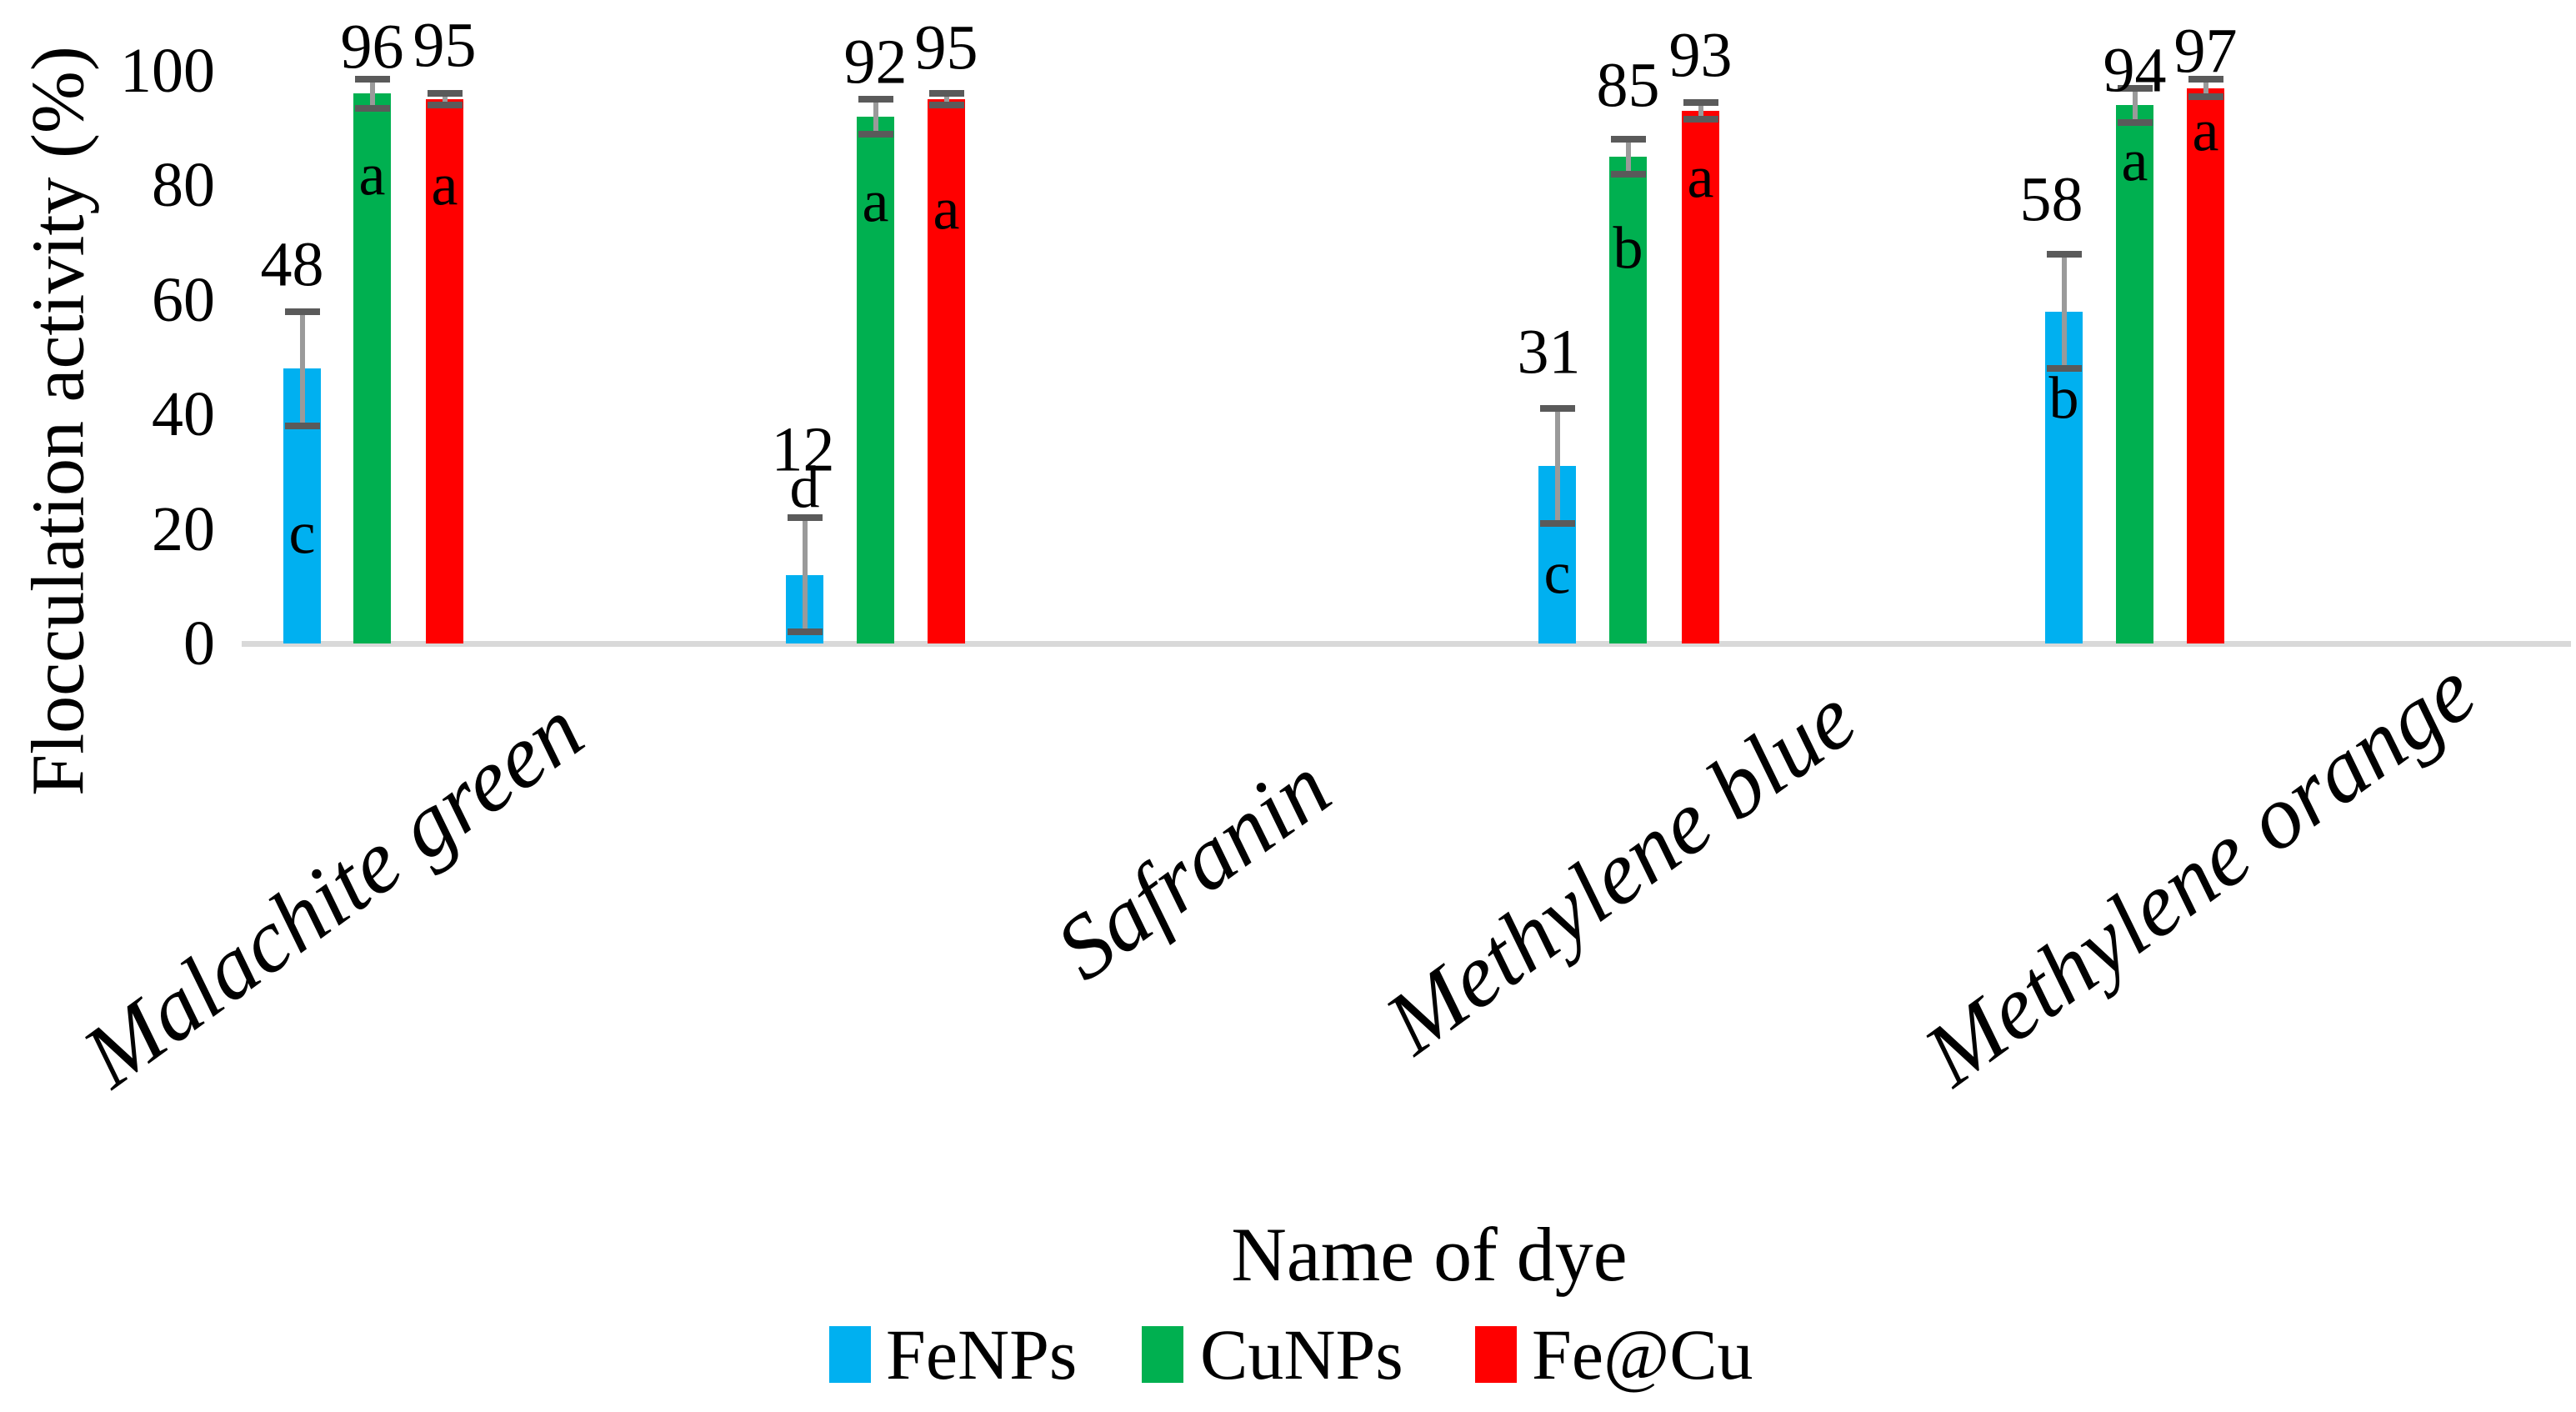 The height and width of the screenshot is (1412, 2576). Describe the element at coordinates (372, 47) in the screenshot. I see `value-label: 96` at that location.